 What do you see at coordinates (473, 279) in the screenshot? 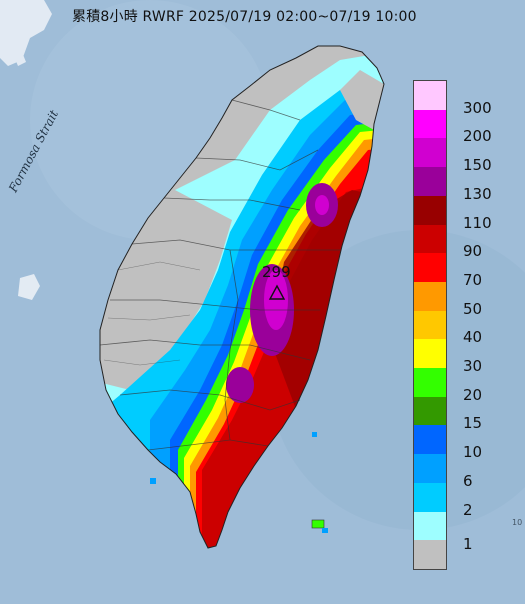
I see `legend-label: 70` at bounding box center [473, 279].